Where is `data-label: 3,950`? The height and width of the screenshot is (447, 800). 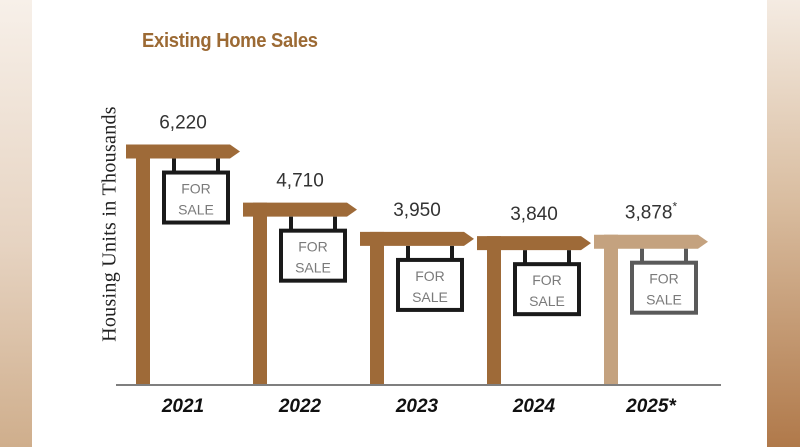 data-label: 3,950 is located at coordinates (417, 210).